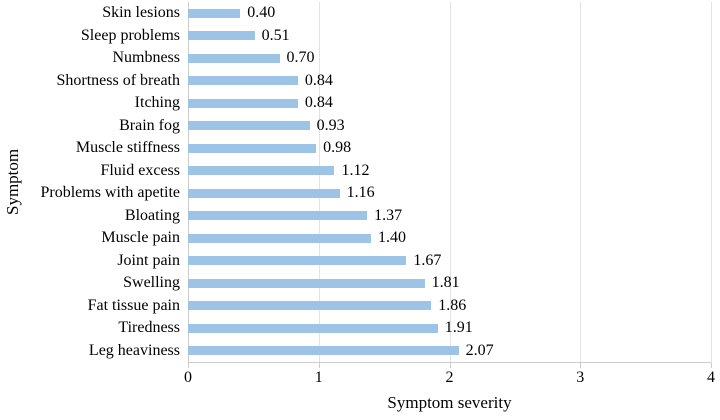 The width and height of the screenshot is (720, 420). What do you see at coordinates (405, 171) in the screenshot?
I see `bar-row: Fluid excess 1.12` at bounding box center [405, 171].